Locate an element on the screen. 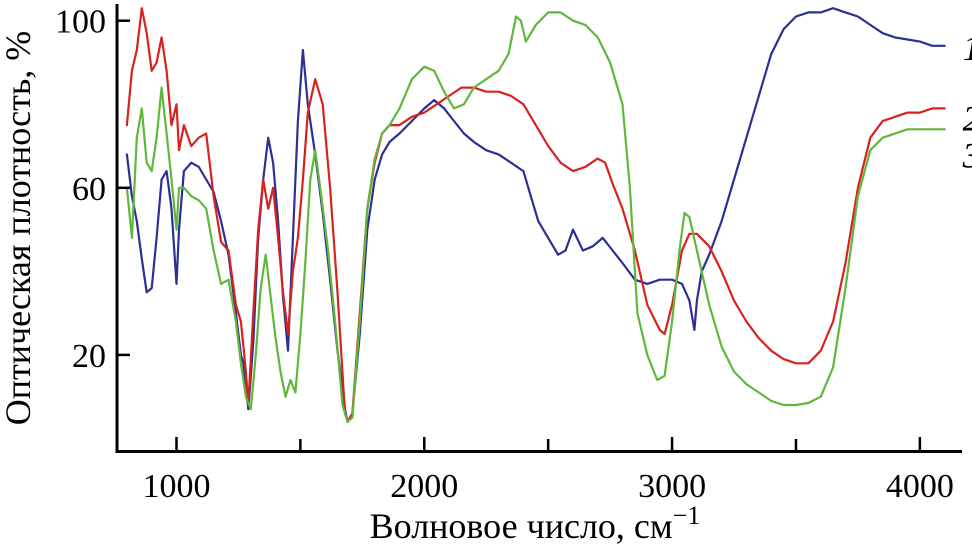  x-tick-label-3000: 3000 is located at coordinates (672, 486).